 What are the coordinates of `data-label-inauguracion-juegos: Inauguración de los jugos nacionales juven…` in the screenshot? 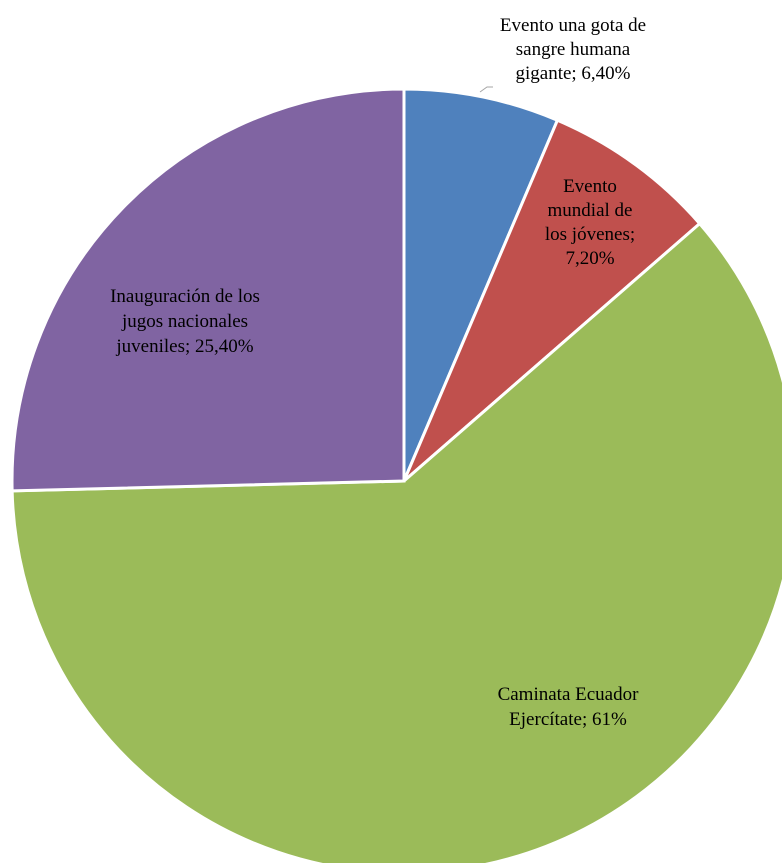 It's located at (185, 321).